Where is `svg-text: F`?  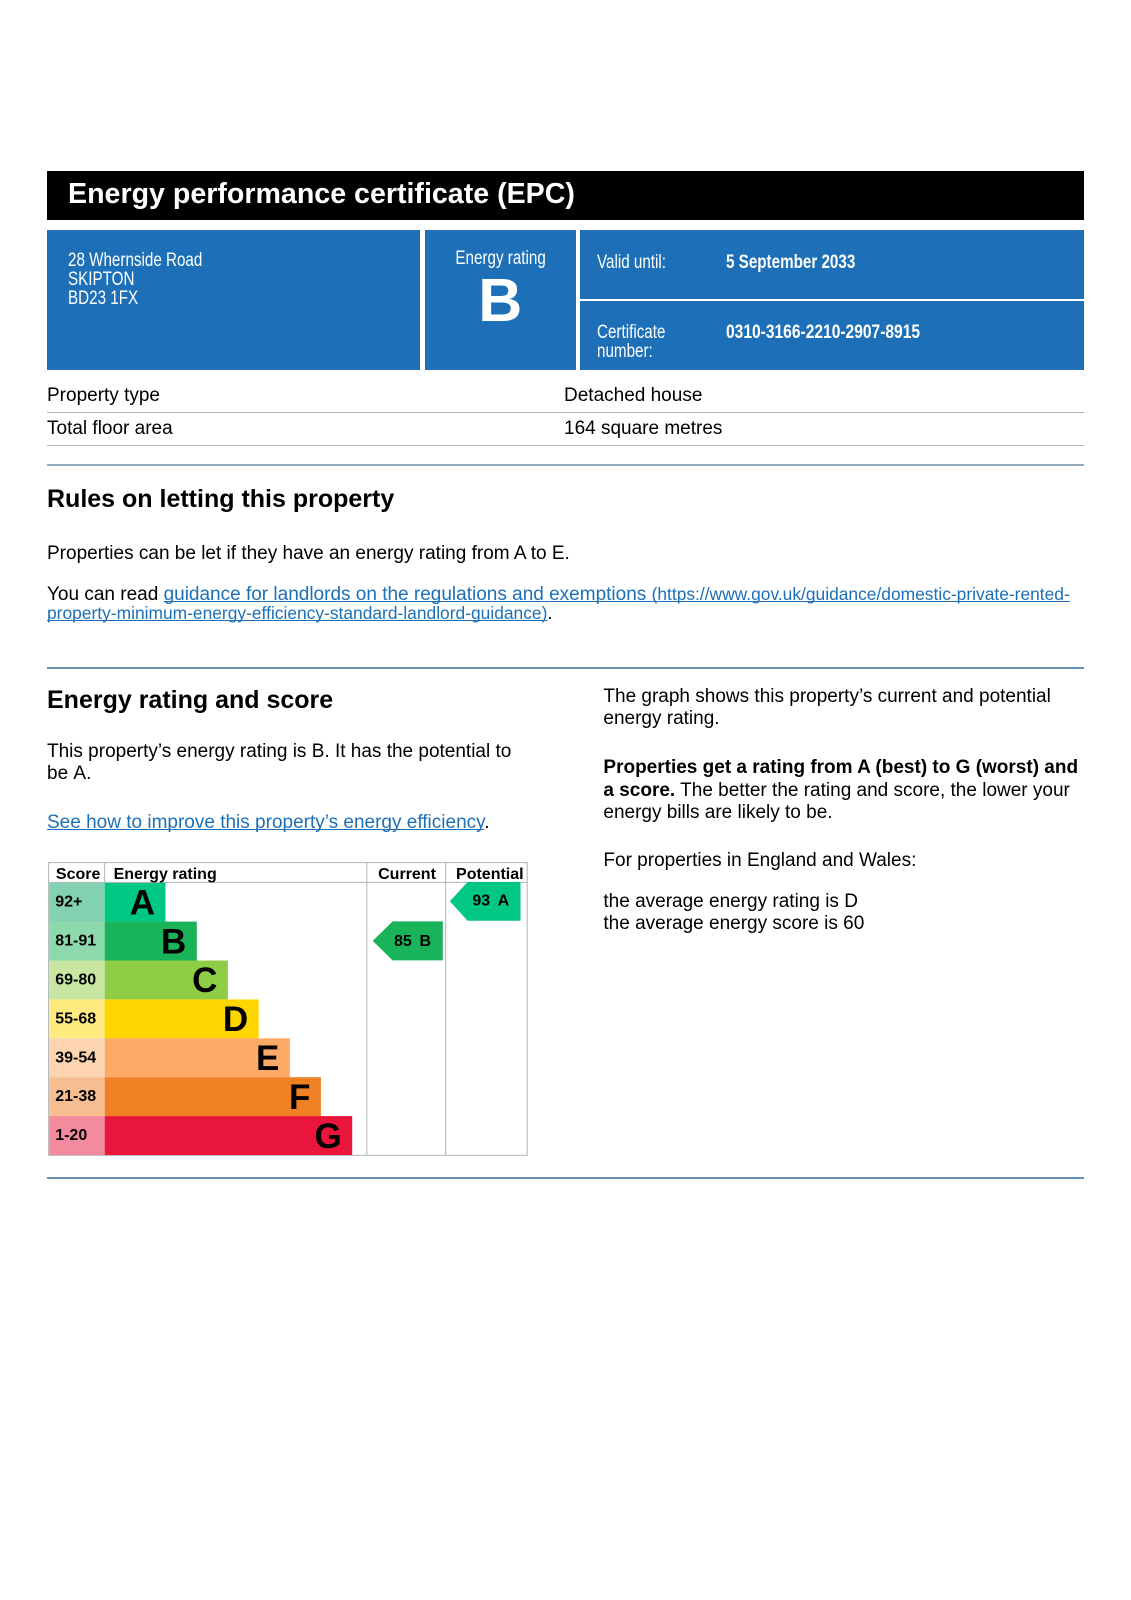
svg-text: F is located at coordinates (299, 1097).